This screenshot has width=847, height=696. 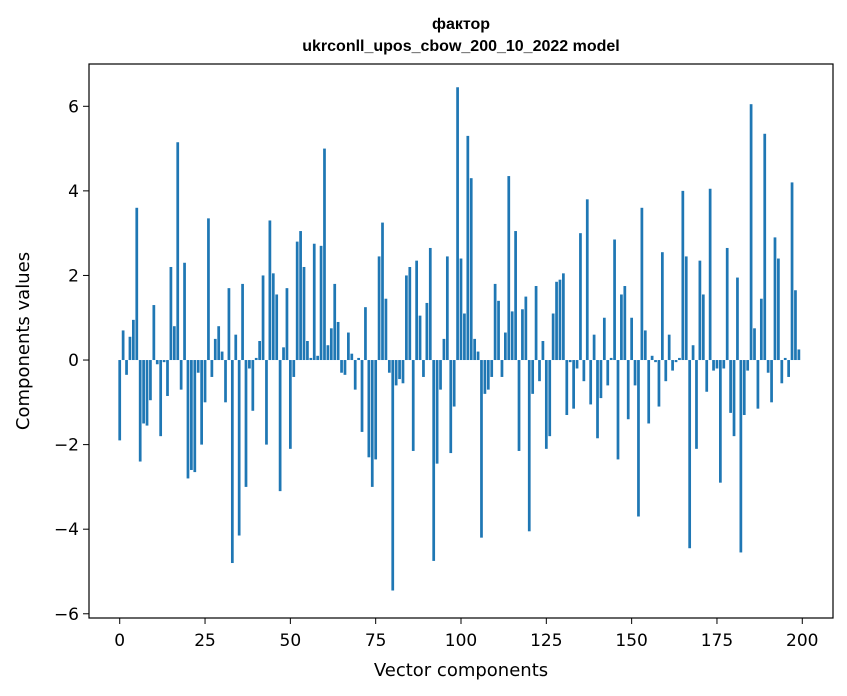 What do you see at coordinates (546, 641) in the screenshot?
I see `x-tick-label: 125` at bounding box center [546, 641].